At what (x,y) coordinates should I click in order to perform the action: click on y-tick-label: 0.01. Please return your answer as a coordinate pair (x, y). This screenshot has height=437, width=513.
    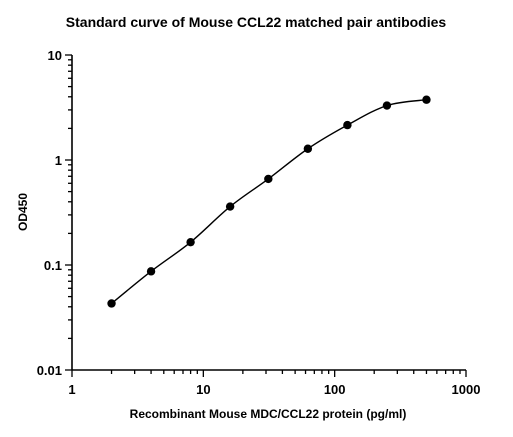
    Looking at the image, I should click on (49, 370).